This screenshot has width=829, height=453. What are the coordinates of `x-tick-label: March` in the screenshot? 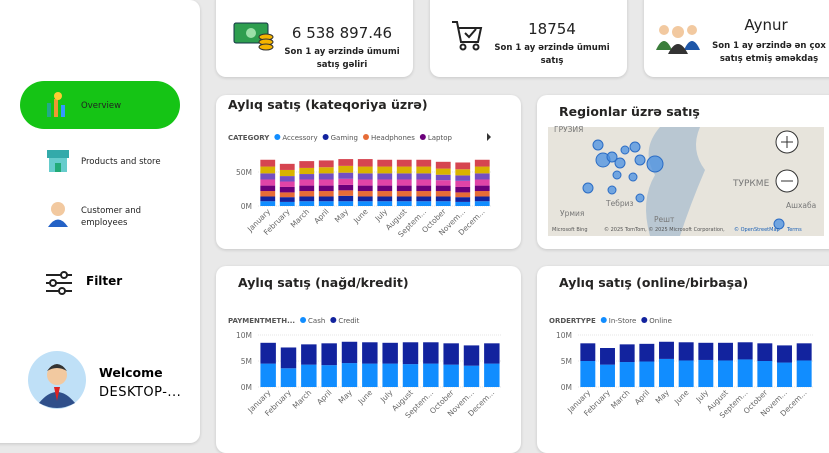 It's located at (300, 218).